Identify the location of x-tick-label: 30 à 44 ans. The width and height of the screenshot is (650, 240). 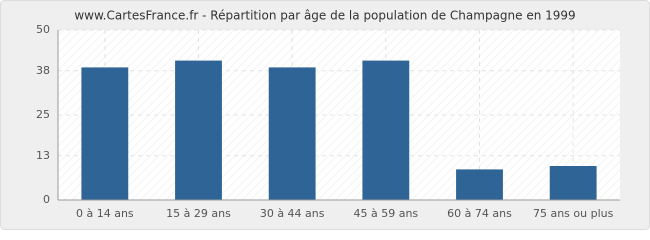
(292, 213).